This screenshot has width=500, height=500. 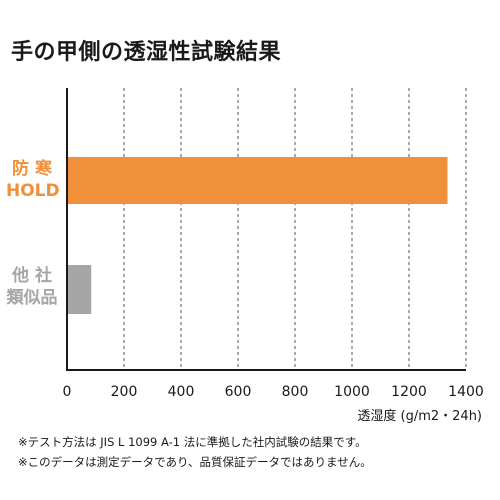 I want to click on x-tick-label-400: 400, so click(x=181, y=392).